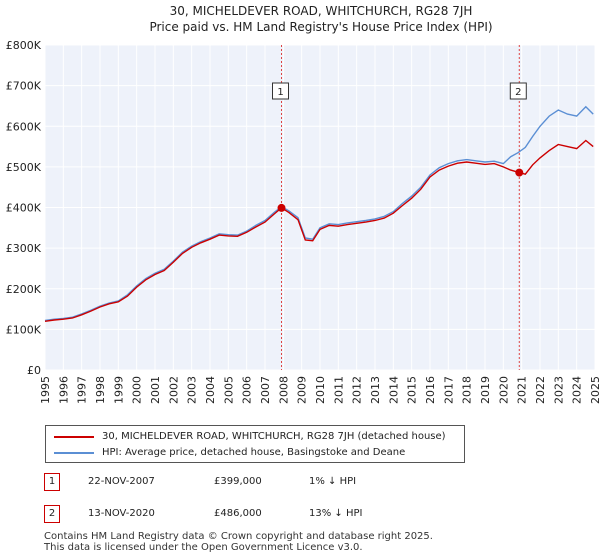 The height and width of the screenshot is (560, 600). Describe the element at coordinates (503, 390) in the screenshot. I see `x-tick-label: 2020` at that location.